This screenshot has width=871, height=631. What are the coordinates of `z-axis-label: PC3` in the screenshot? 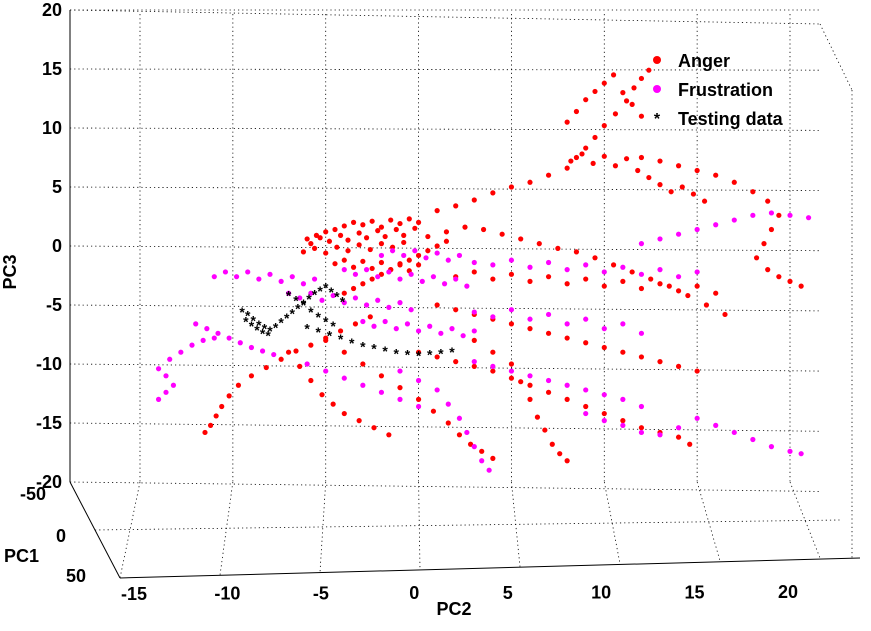 It's located at (10, 271).